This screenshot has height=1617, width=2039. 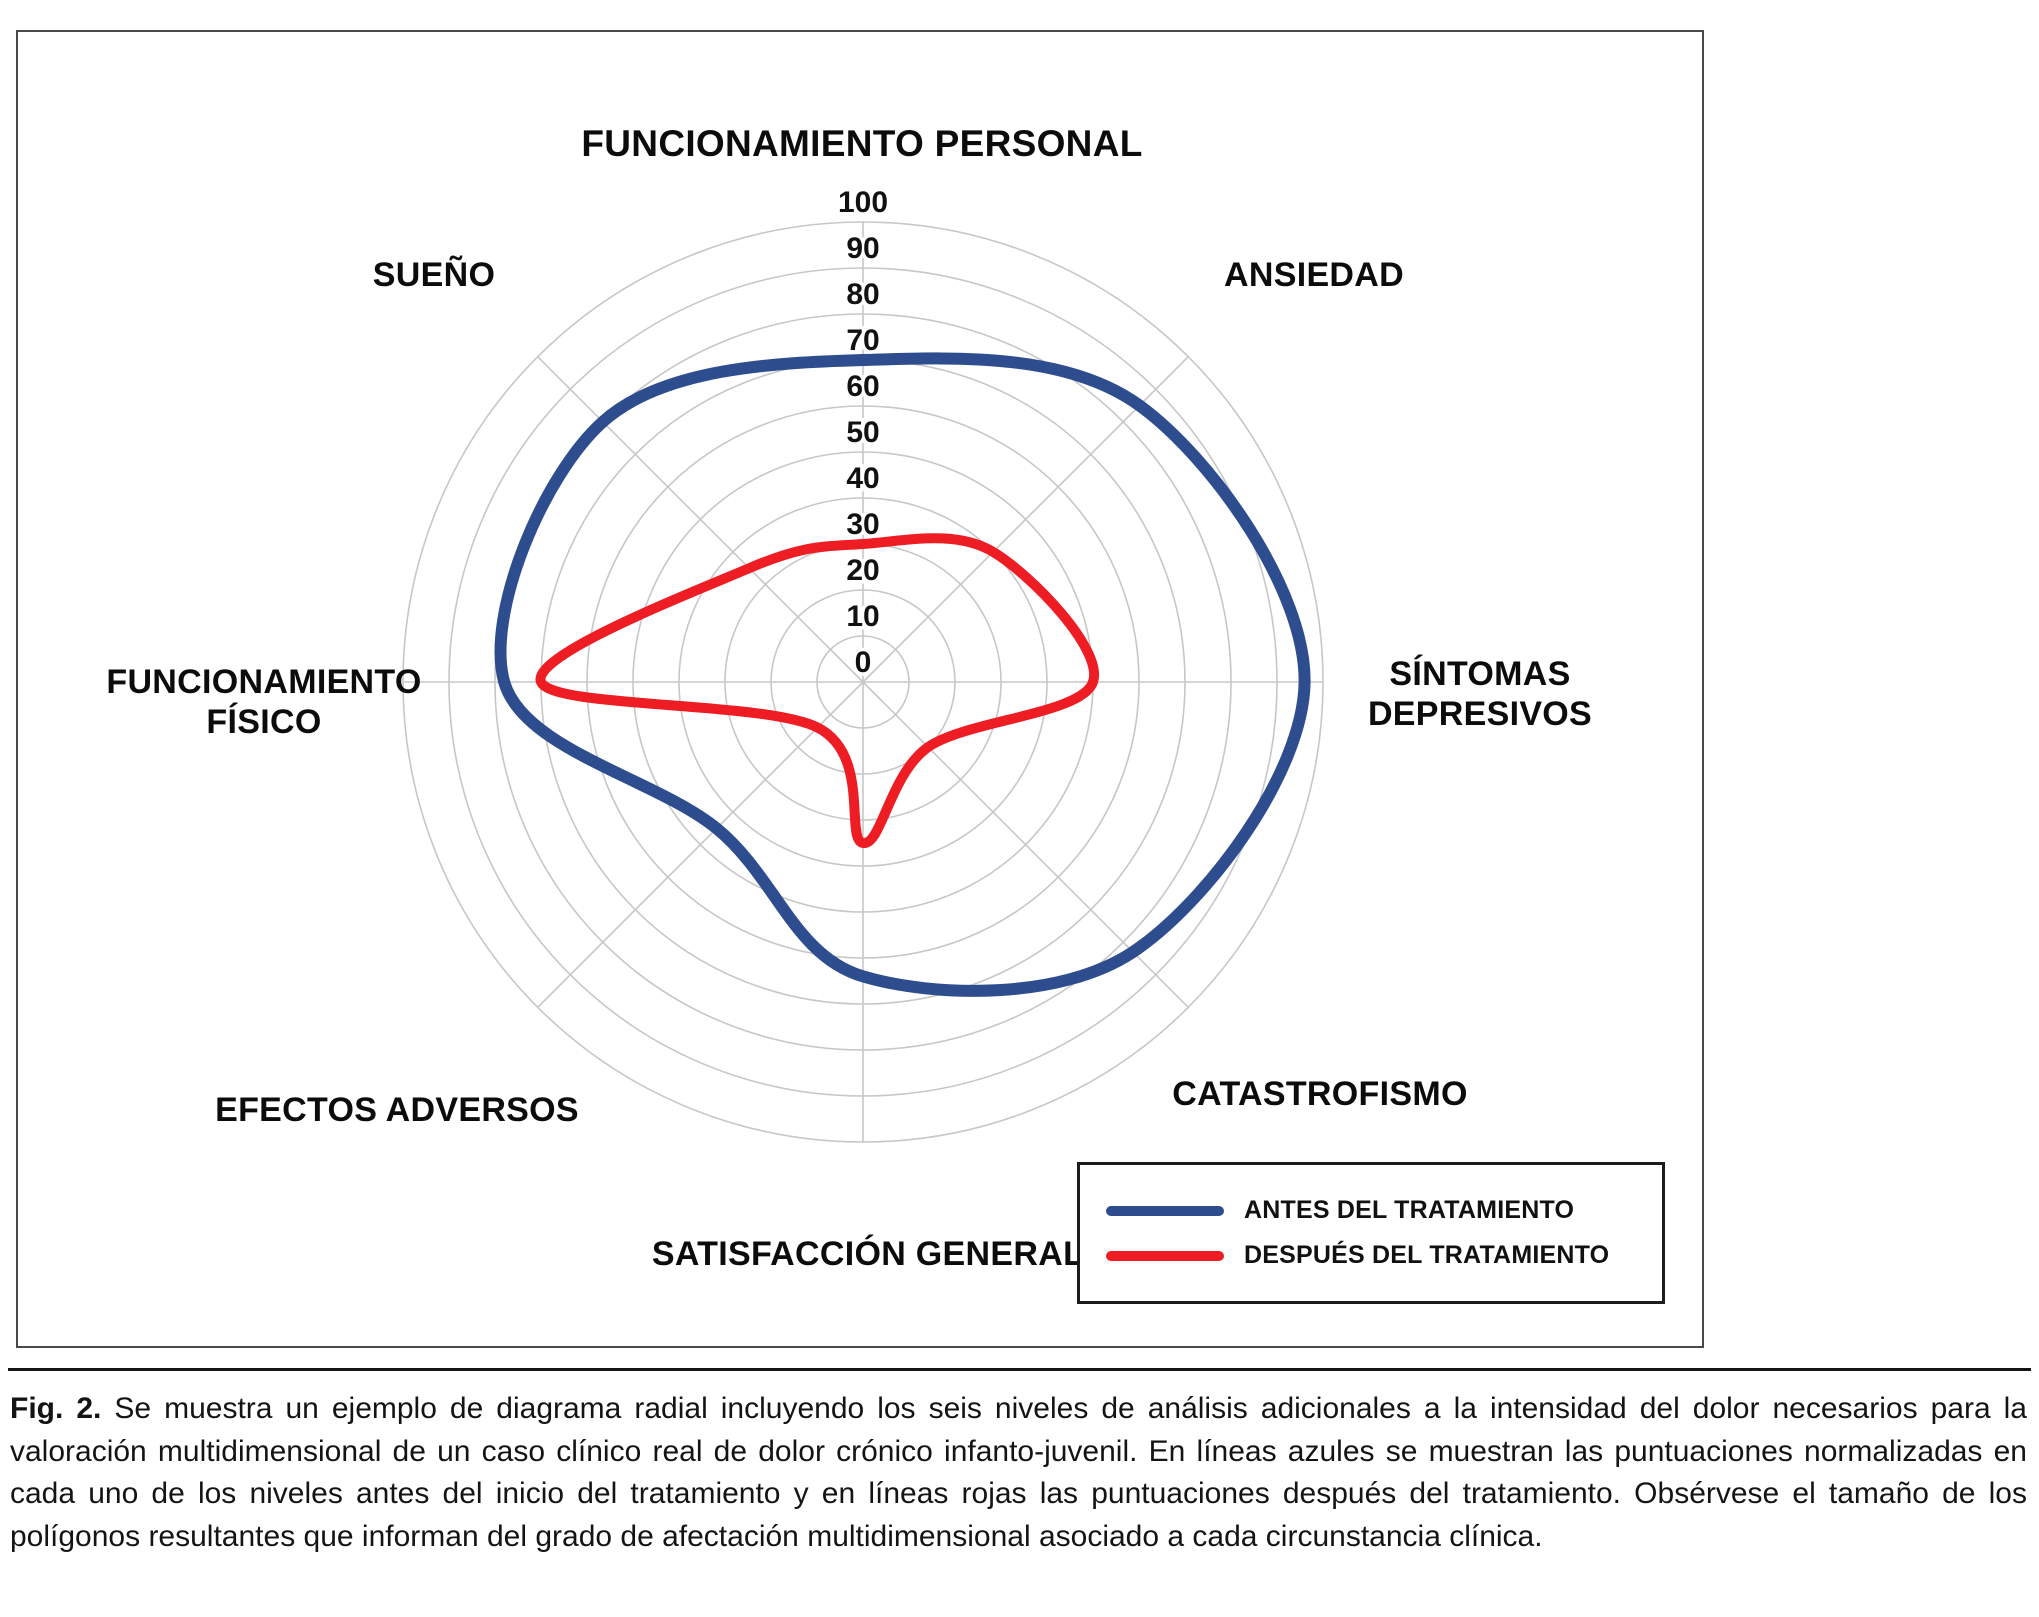 I want to click on radial-tick-label: 60, so click(x=862, y=386).